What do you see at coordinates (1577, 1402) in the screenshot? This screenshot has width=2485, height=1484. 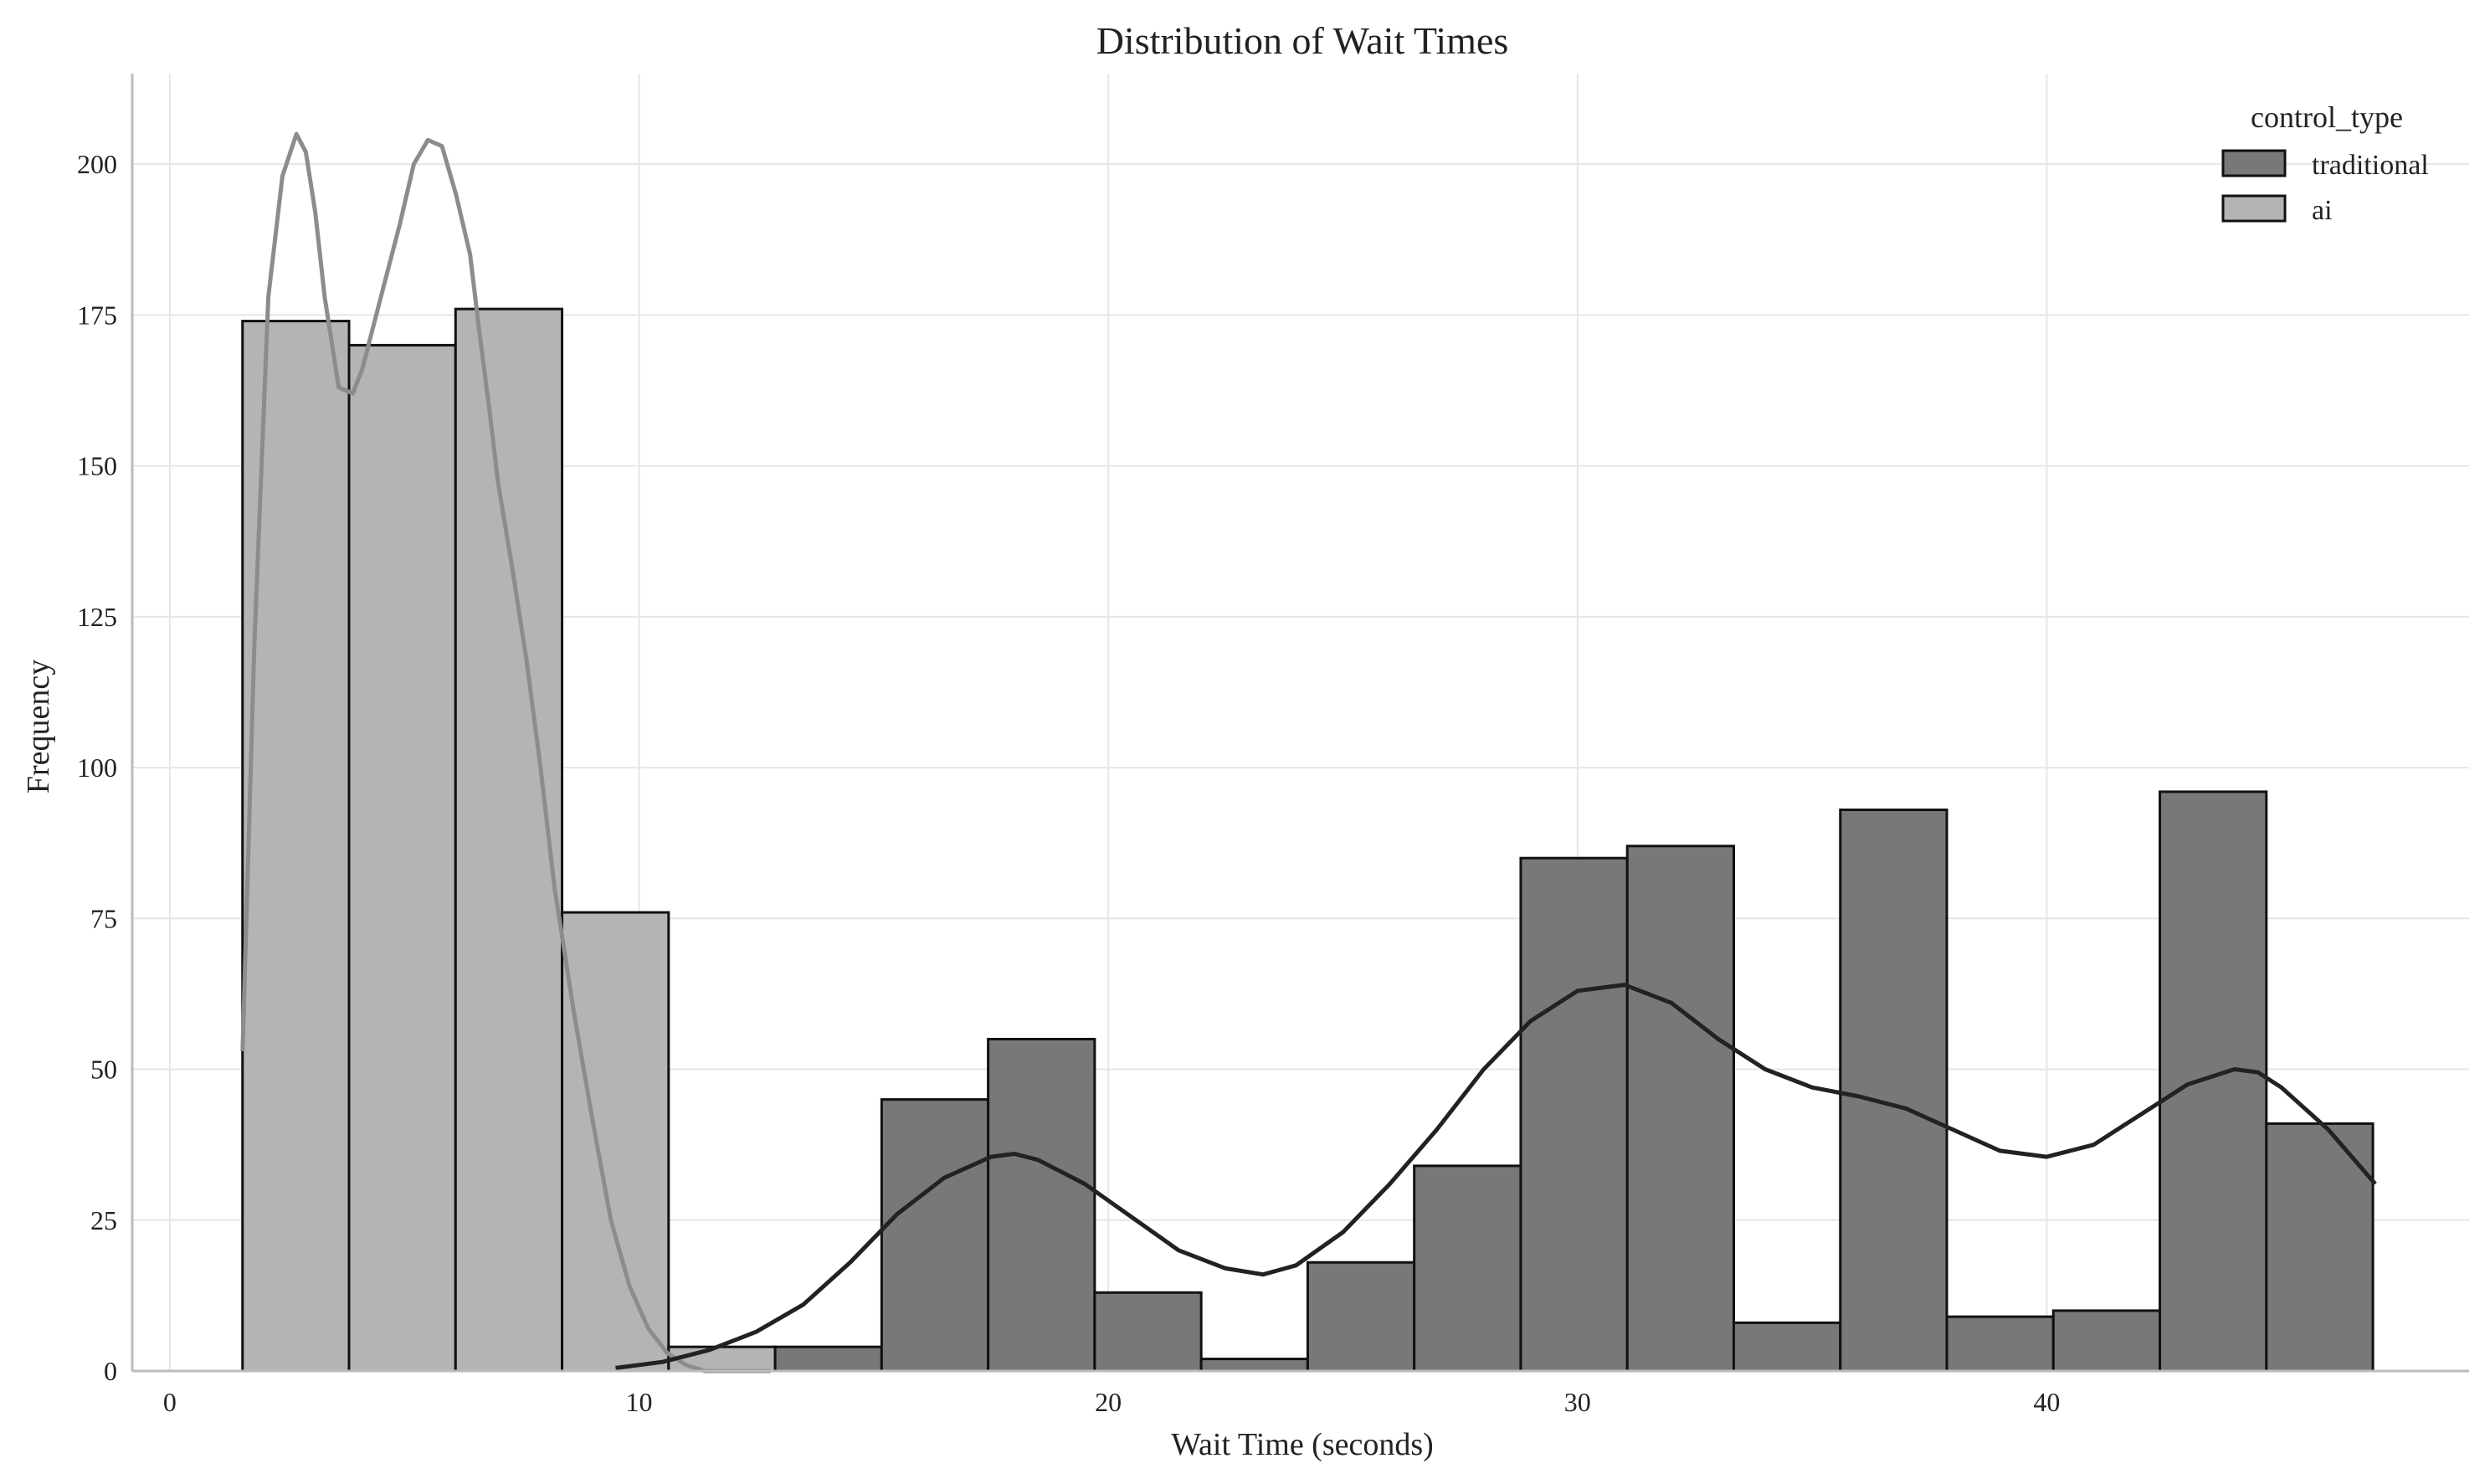 I see `x-tick-label: 30` at bounding box center [1577, 1402].